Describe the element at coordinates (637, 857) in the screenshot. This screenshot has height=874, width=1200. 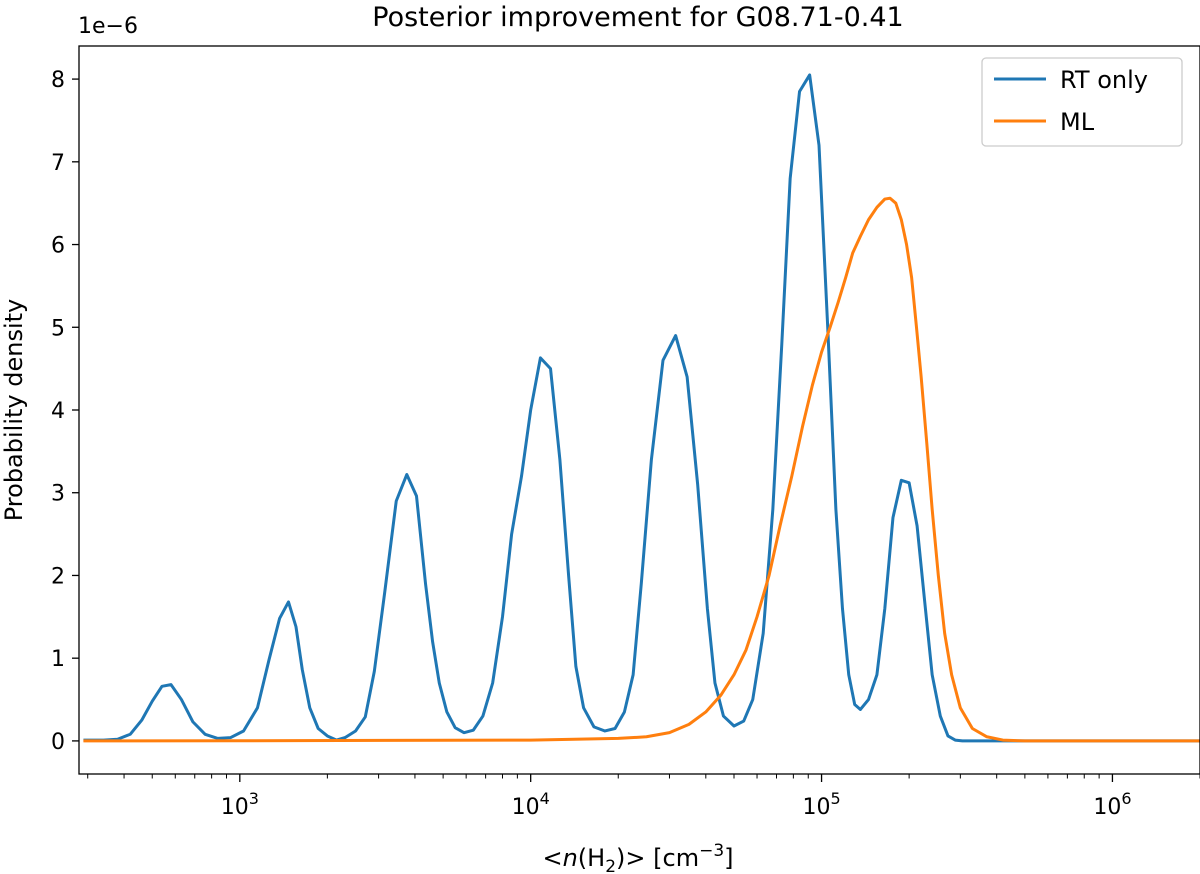
I see `x-axis-label: <n(H2)> [cm−3]` at that location.